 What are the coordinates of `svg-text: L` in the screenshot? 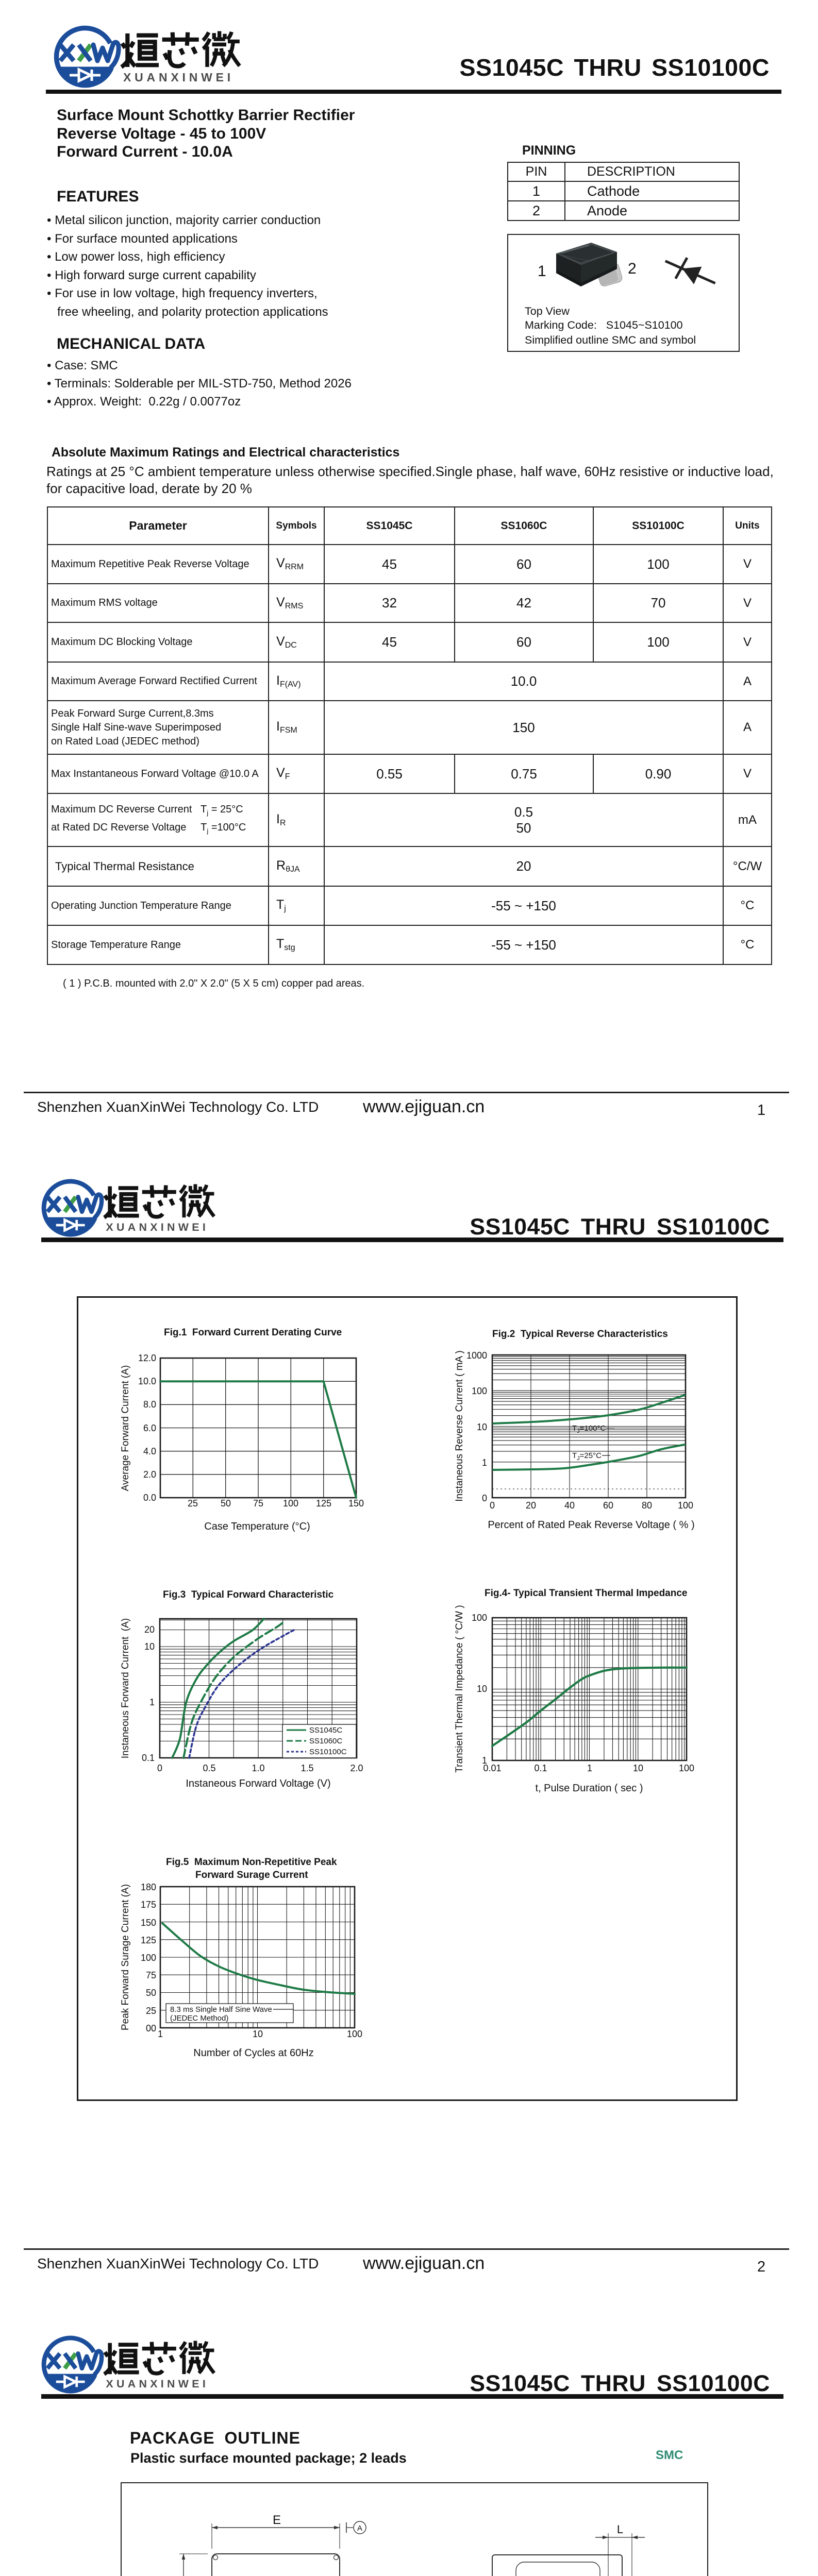 It's located at (620, 2529).